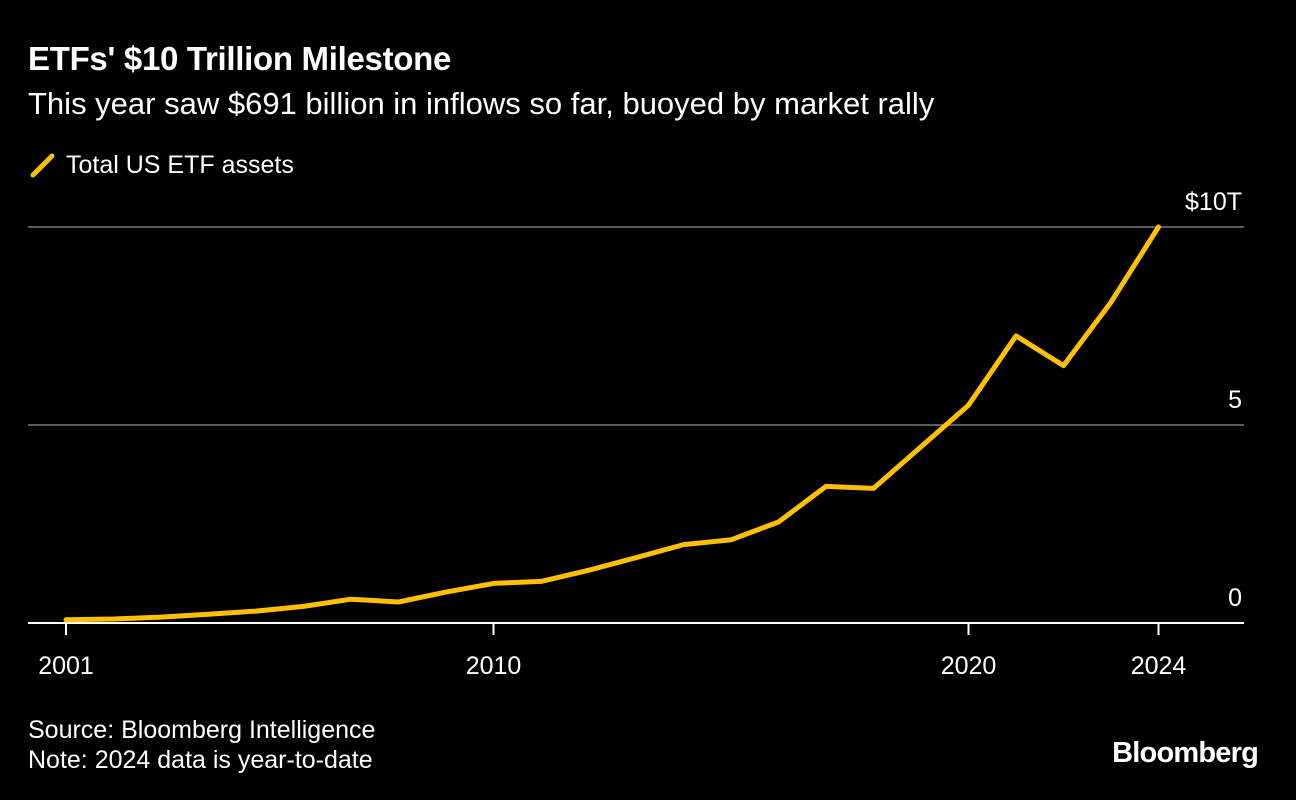  What do you see at coordinates (494, 666) in the screenshot?
I see `x-tick-label: 2010` at bounding box center [494, 666].